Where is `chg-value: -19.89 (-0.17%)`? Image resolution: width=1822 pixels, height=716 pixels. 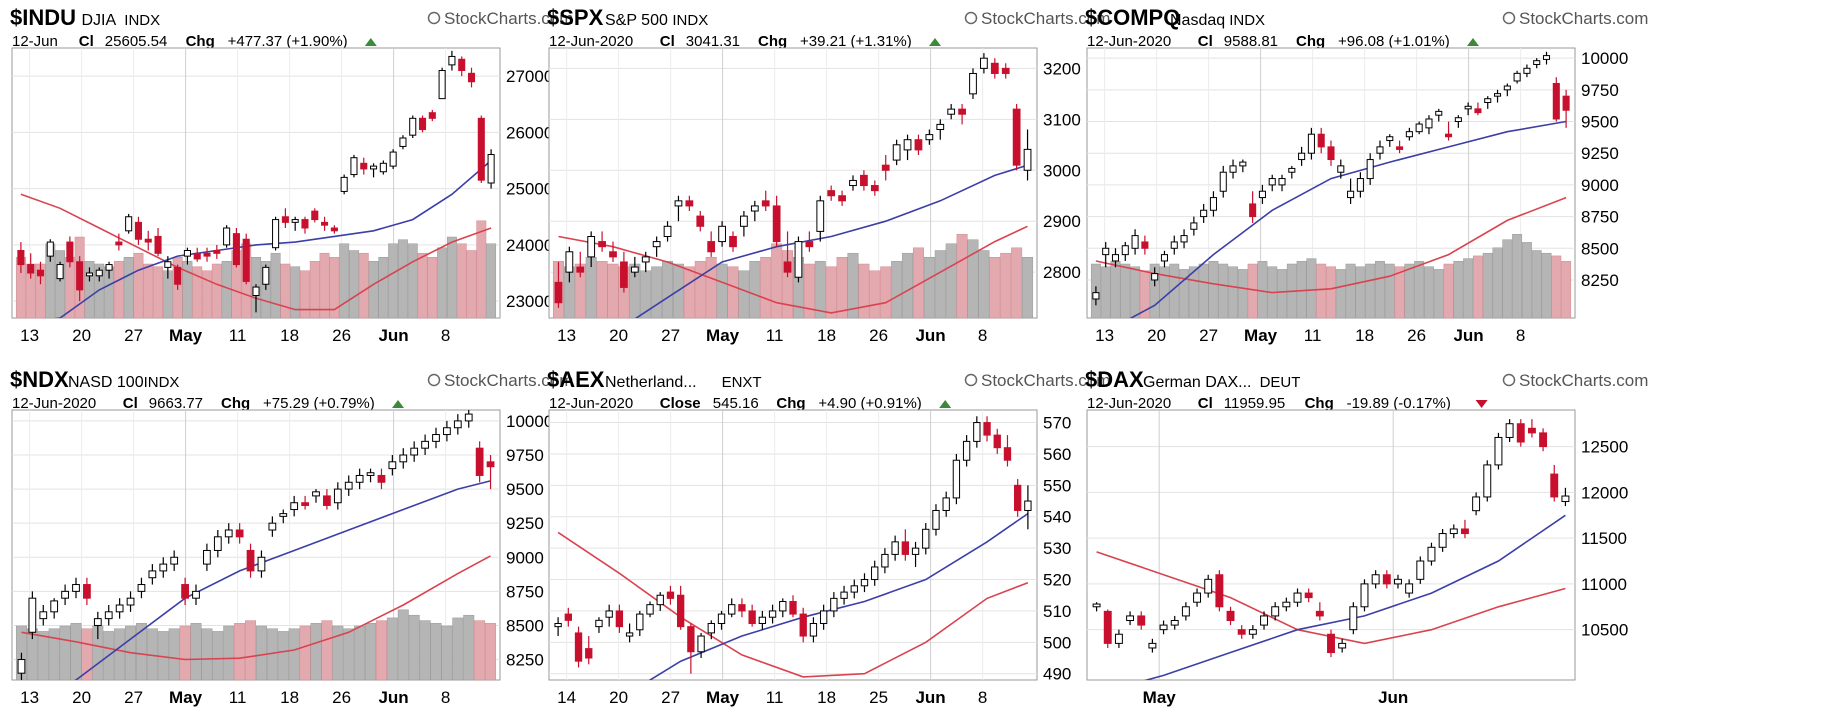 chg-value: -19.89 (-0.17%) is located at coordinates (1399, 403).